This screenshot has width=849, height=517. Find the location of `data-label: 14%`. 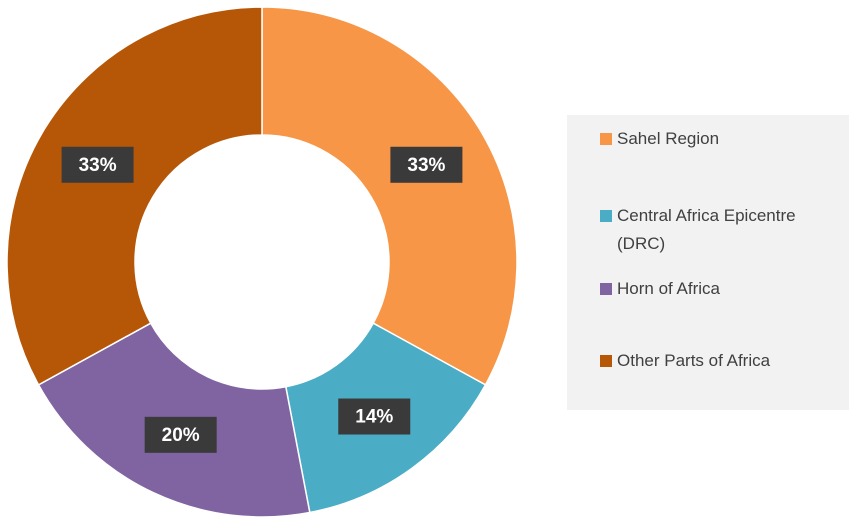

data-label: 14% is located at coordinates (374, 417).